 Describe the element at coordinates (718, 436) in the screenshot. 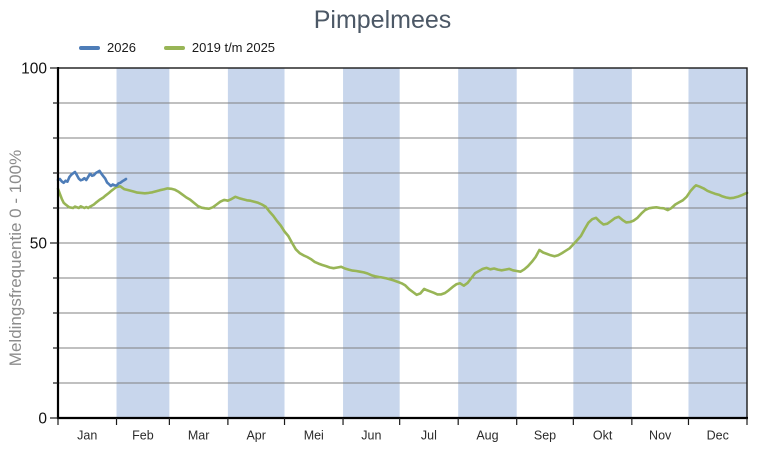

I see `x-month-label-dec: Dec` at that location.